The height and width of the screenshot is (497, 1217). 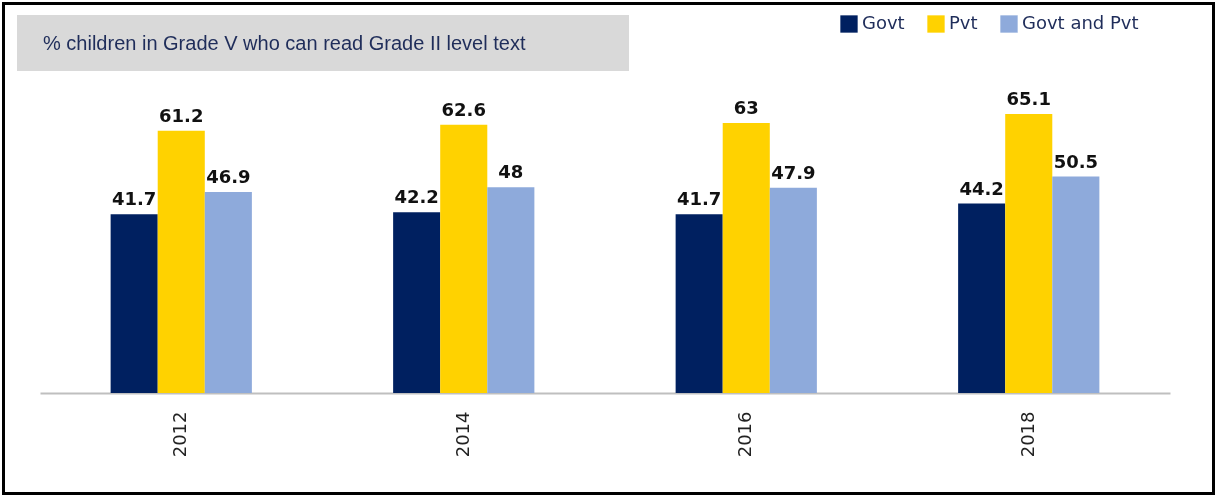 I want to click on chart-title: % children in Grade V who can read Grade II level text, so click(x=323, y=43).